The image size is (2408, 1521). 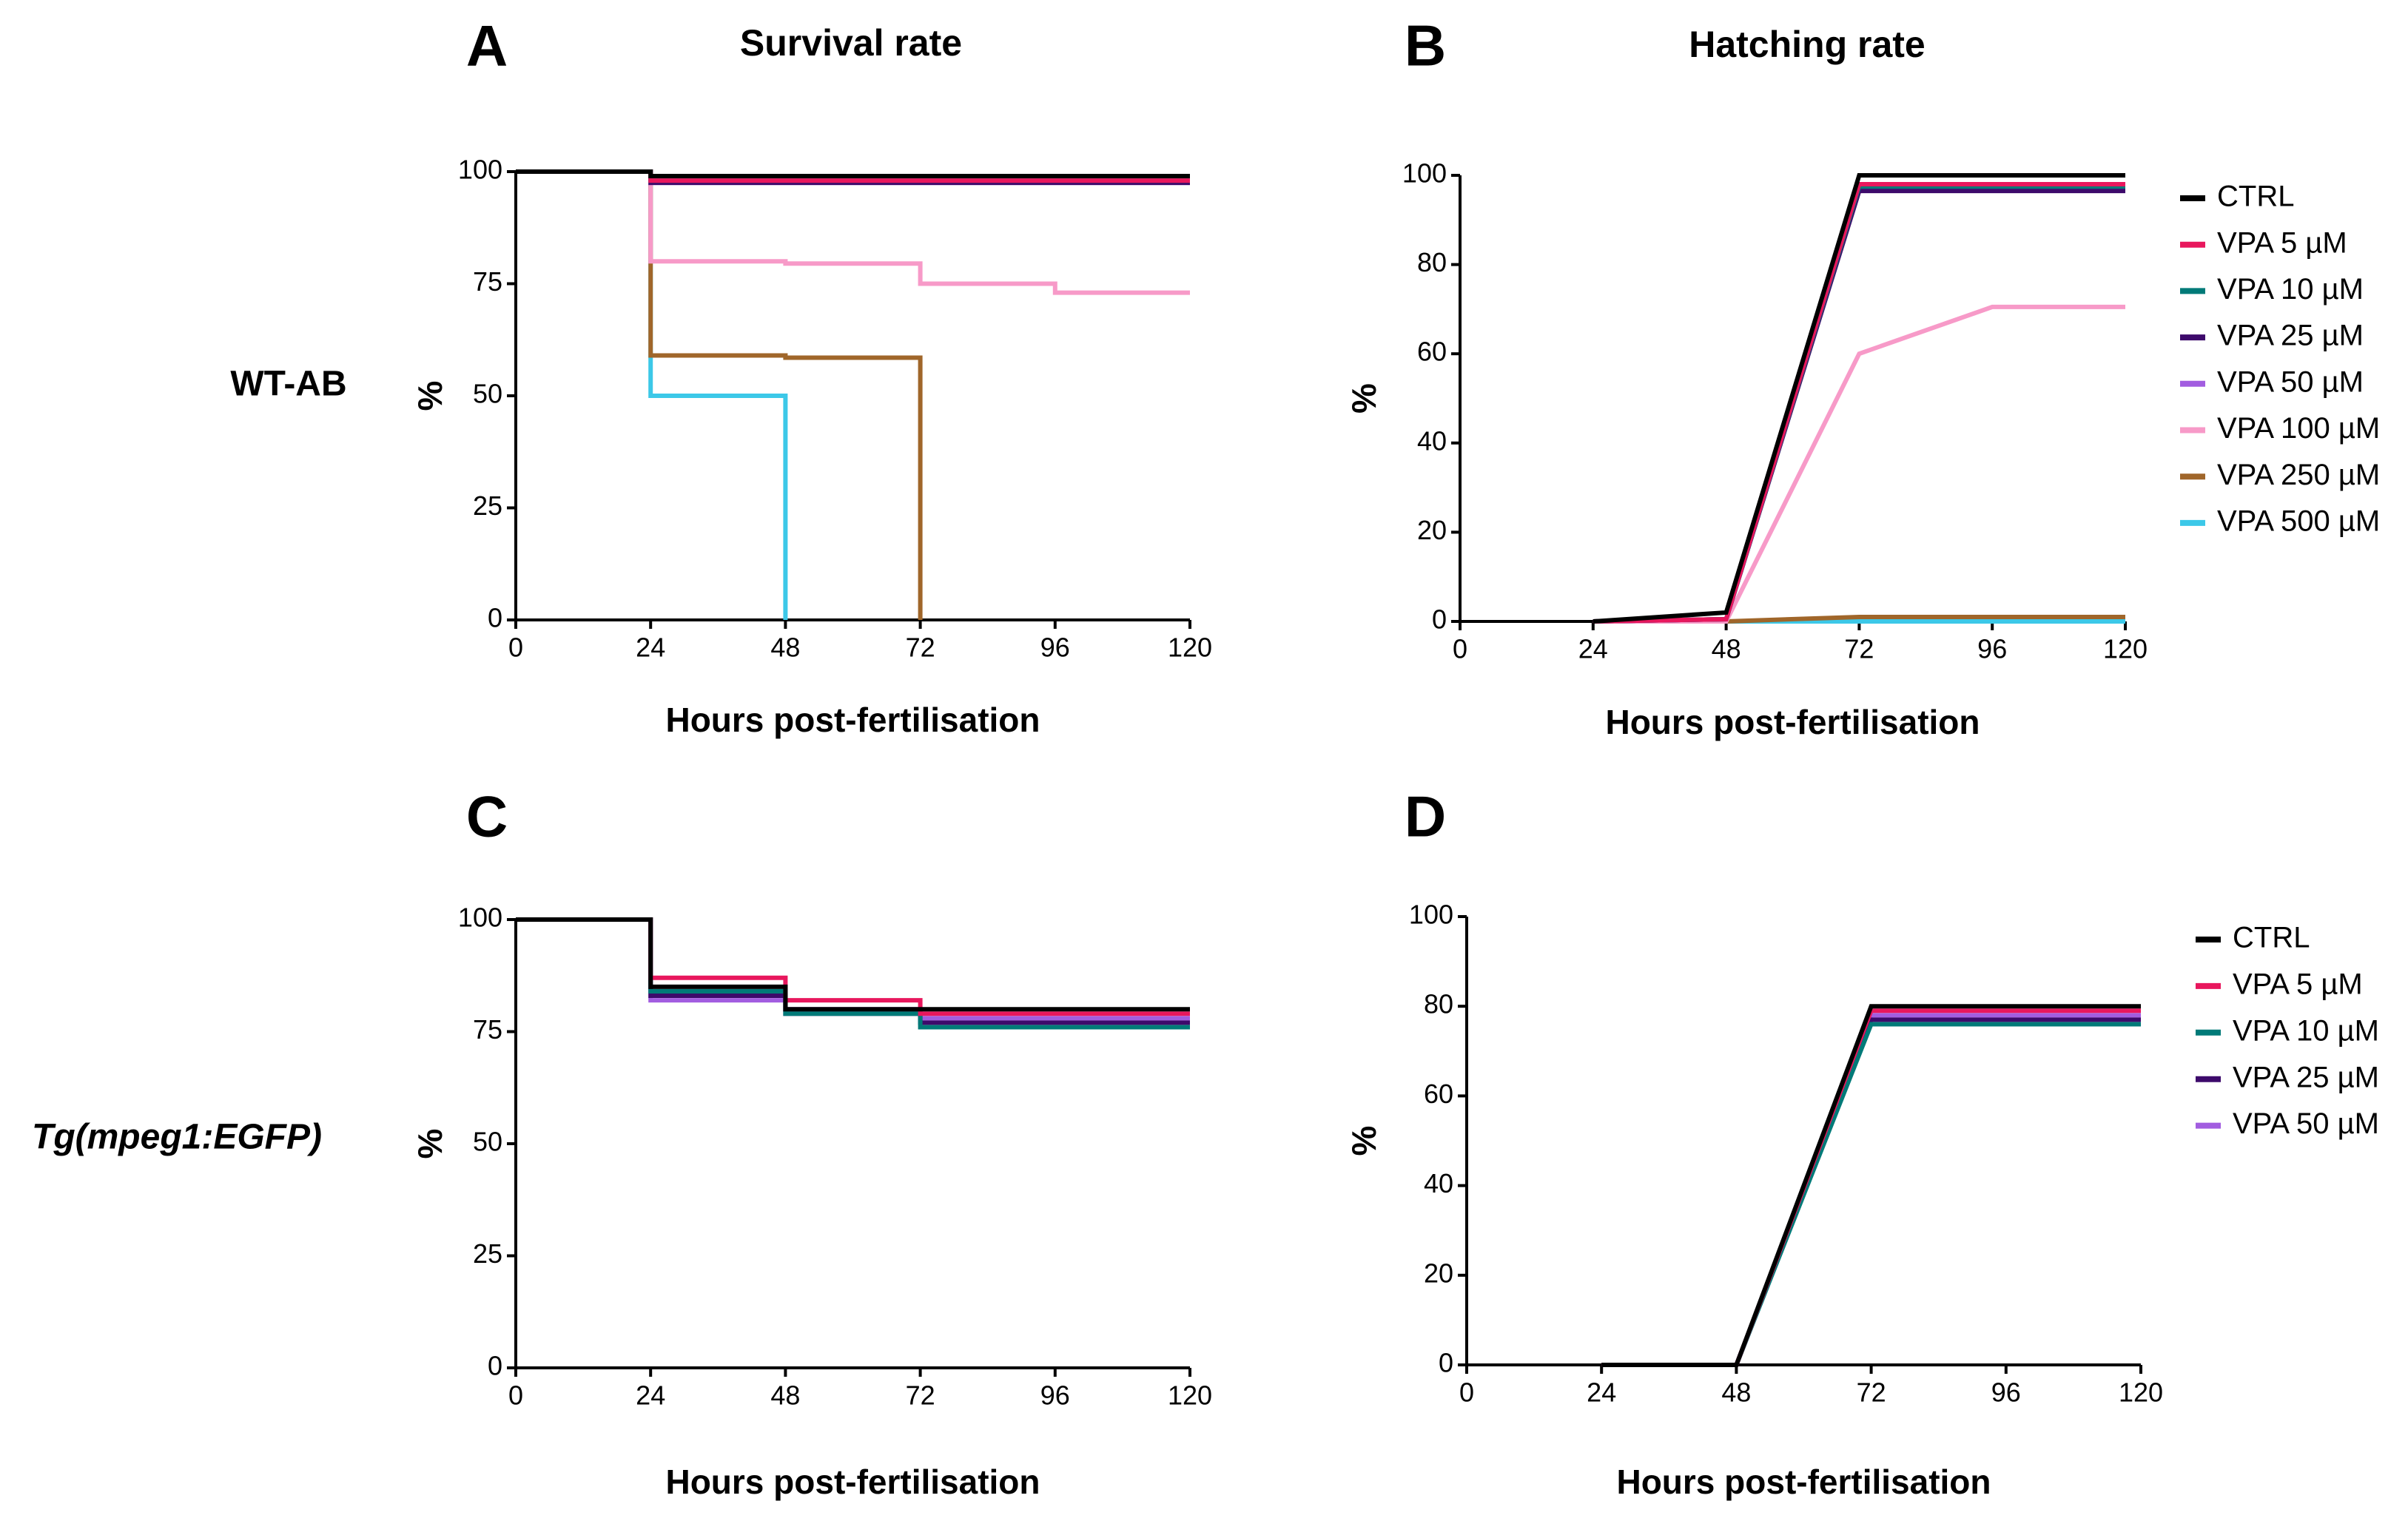 I want to click on panel-letter: D, so click(x=1425, y=816).